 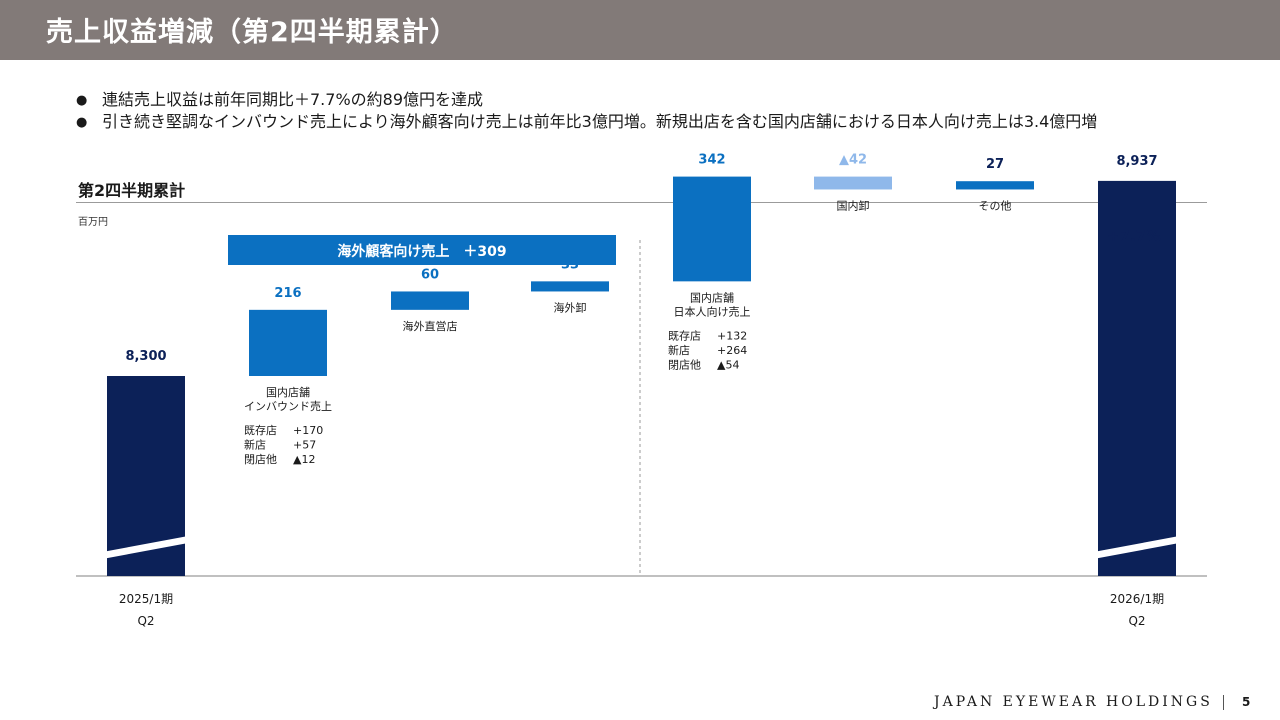 I want to click on growth-annotation: +7.7%, so click(x=1134, y=236).